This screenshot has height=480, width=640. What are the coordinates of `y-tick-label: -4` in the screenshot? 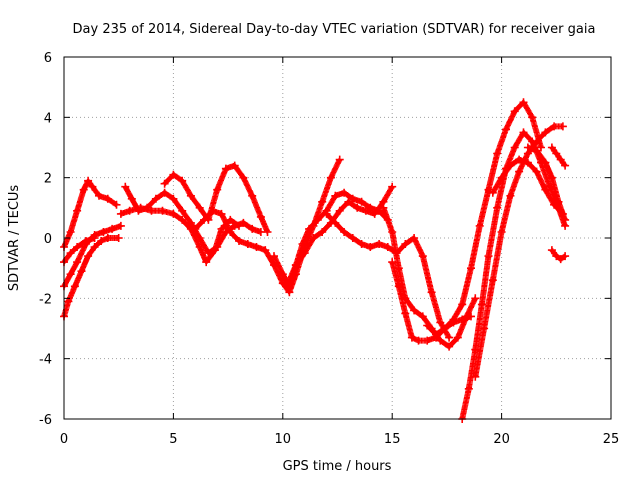 It's located at (45, 360).